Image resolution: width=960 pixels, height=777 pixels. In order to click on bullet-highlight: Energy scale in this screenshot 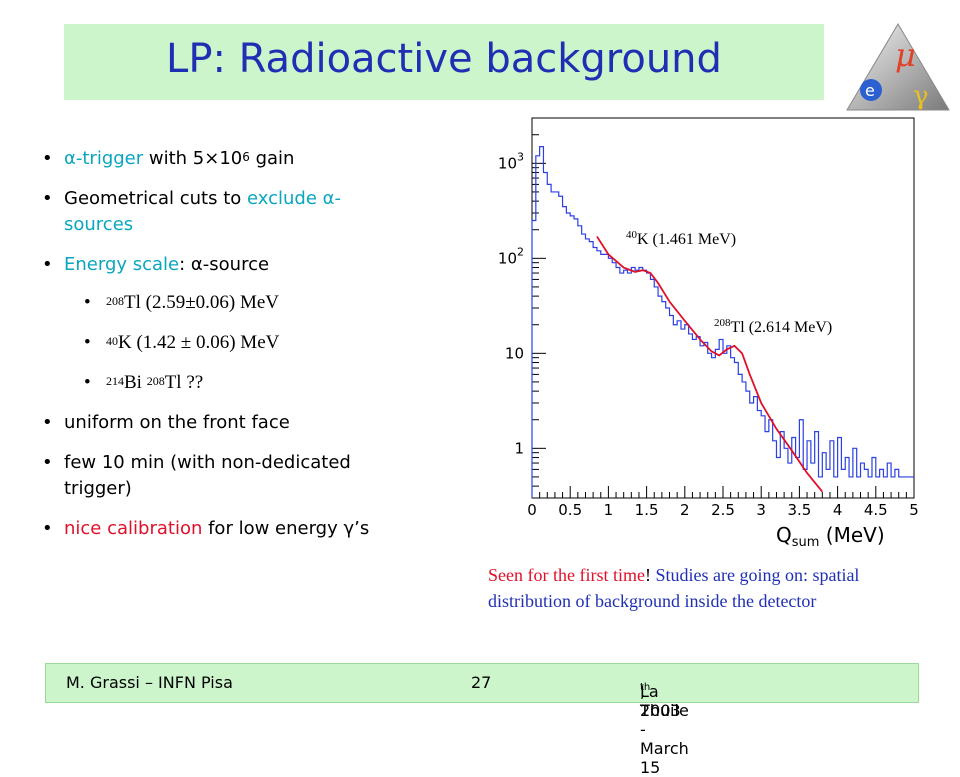, I will do `click(122, 264)`.